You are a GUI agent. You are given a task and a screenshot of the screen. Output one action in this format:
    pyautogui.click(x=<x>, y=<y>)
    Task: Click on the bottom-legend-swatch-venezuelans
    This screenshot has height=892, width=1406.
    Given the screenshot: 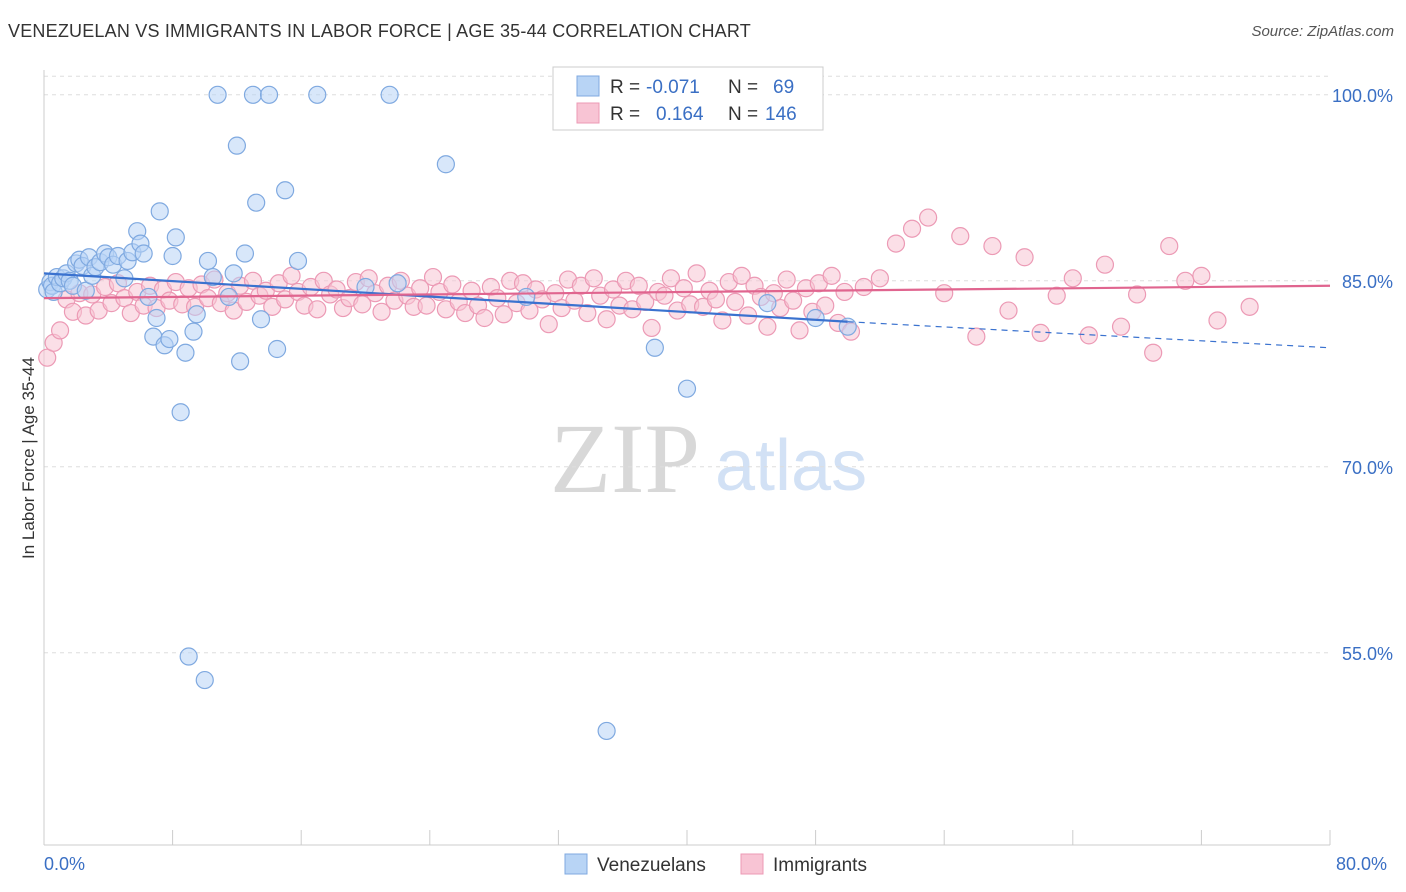 What is the action you would take?
    pyautogui.click(x=576, y=864)
    